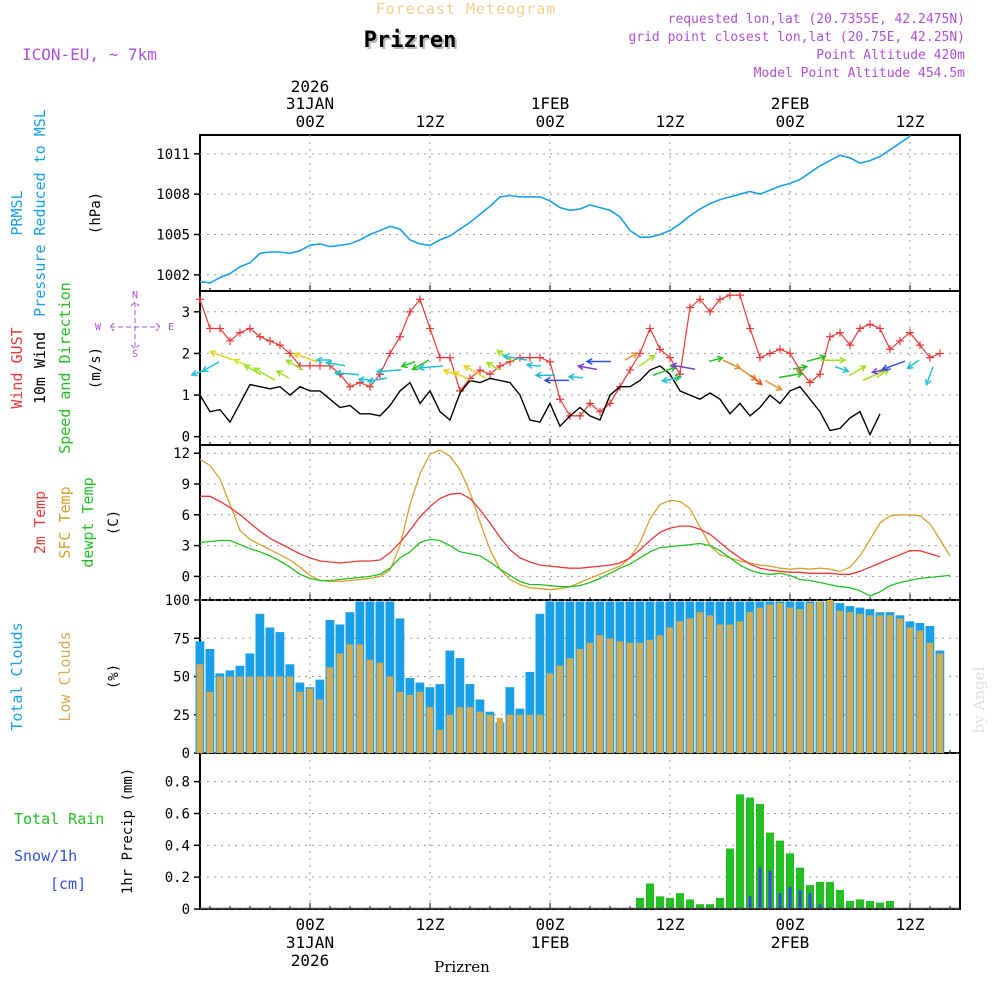 The height and width of the screenshot is (1000, 1000). What do you see at coordinates (186, 485) in the screenshot?
I see `y-tick-label: 9` at bounding box center [186, 485].